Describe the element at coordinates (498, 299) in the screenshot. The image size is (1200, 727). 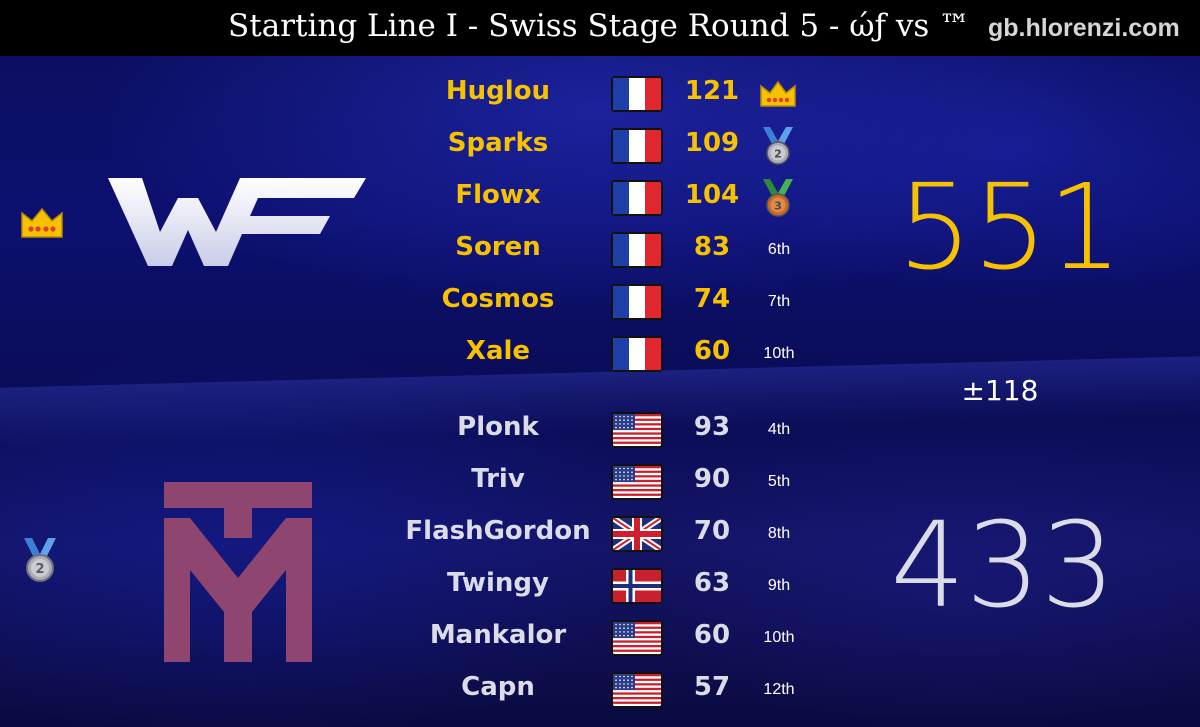
I see `player-name: Cosmos` at that location.